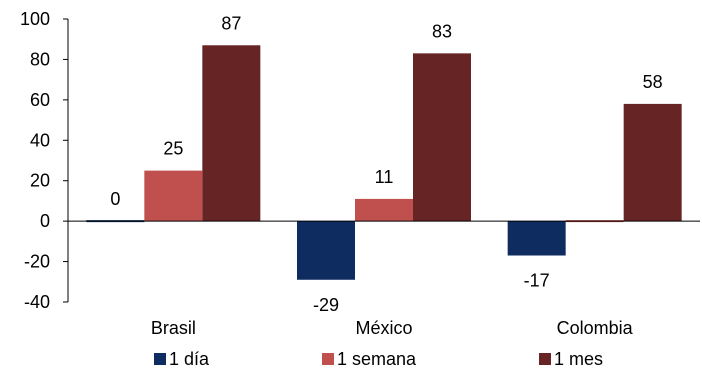 This screenshot has width=702, height=373. What do you see at coordinates (173, 328) in the screenshot?
I see `x-category-label: Brasil` at bounding box center [173, 328].